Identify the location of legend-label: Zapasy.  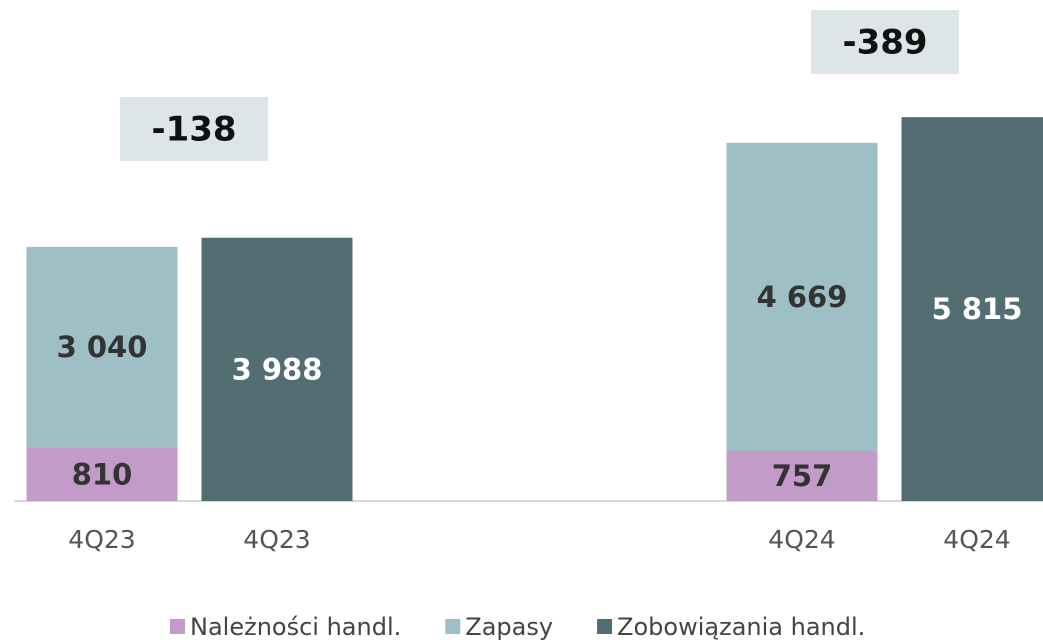
(509, 626).